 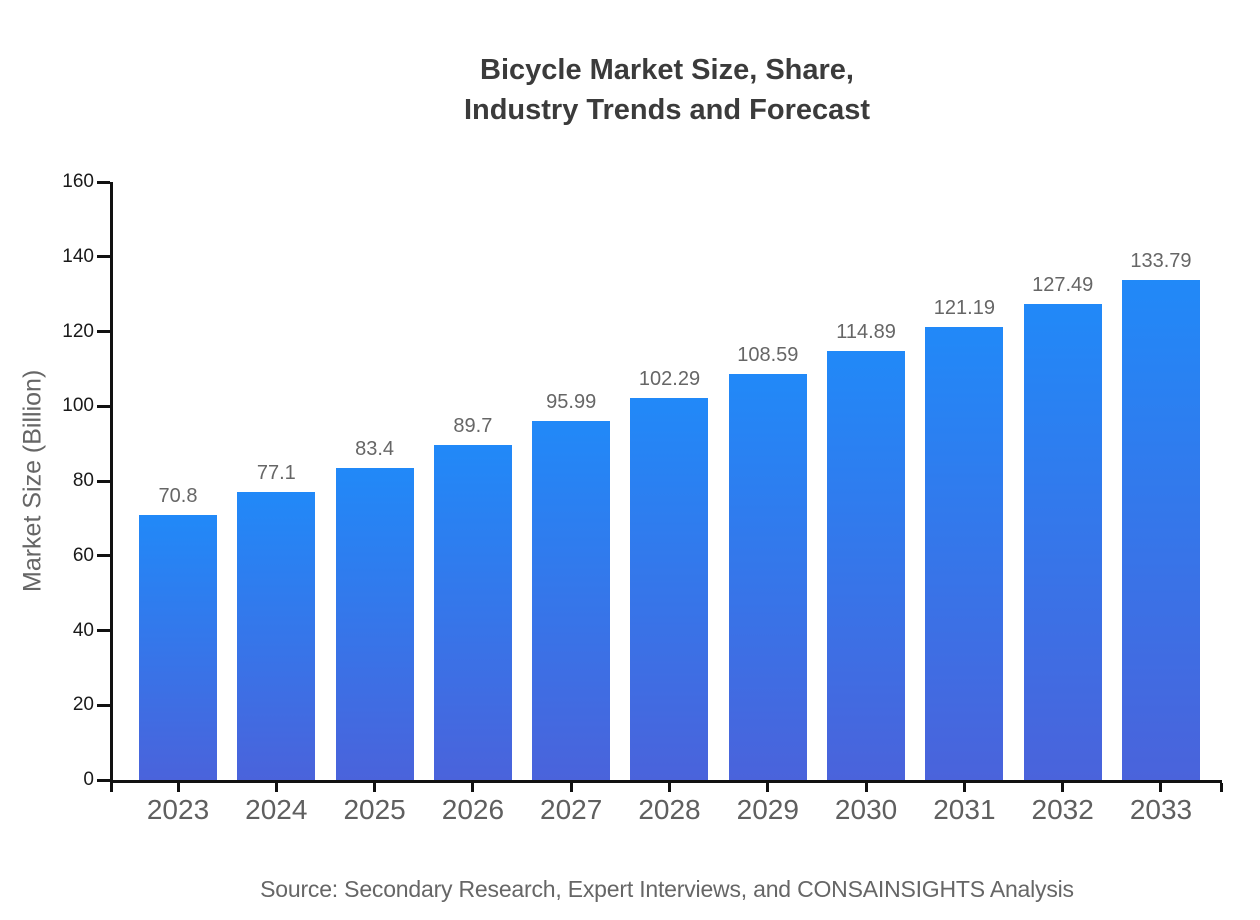 I want to click on bar-group: 121.19 2031, so click(x=964, y=503).